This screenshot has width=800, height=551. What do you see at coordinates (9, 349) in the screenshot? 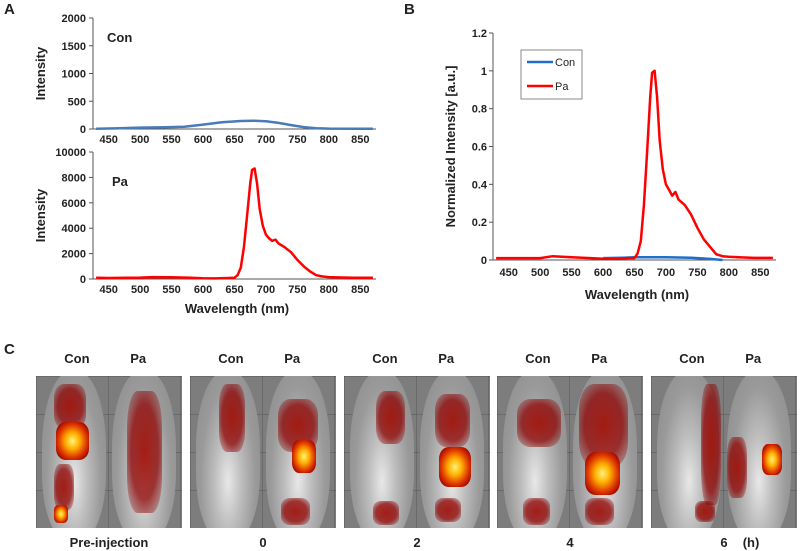
I see `panel-letter-c: C` at bounding box center [9, 349].